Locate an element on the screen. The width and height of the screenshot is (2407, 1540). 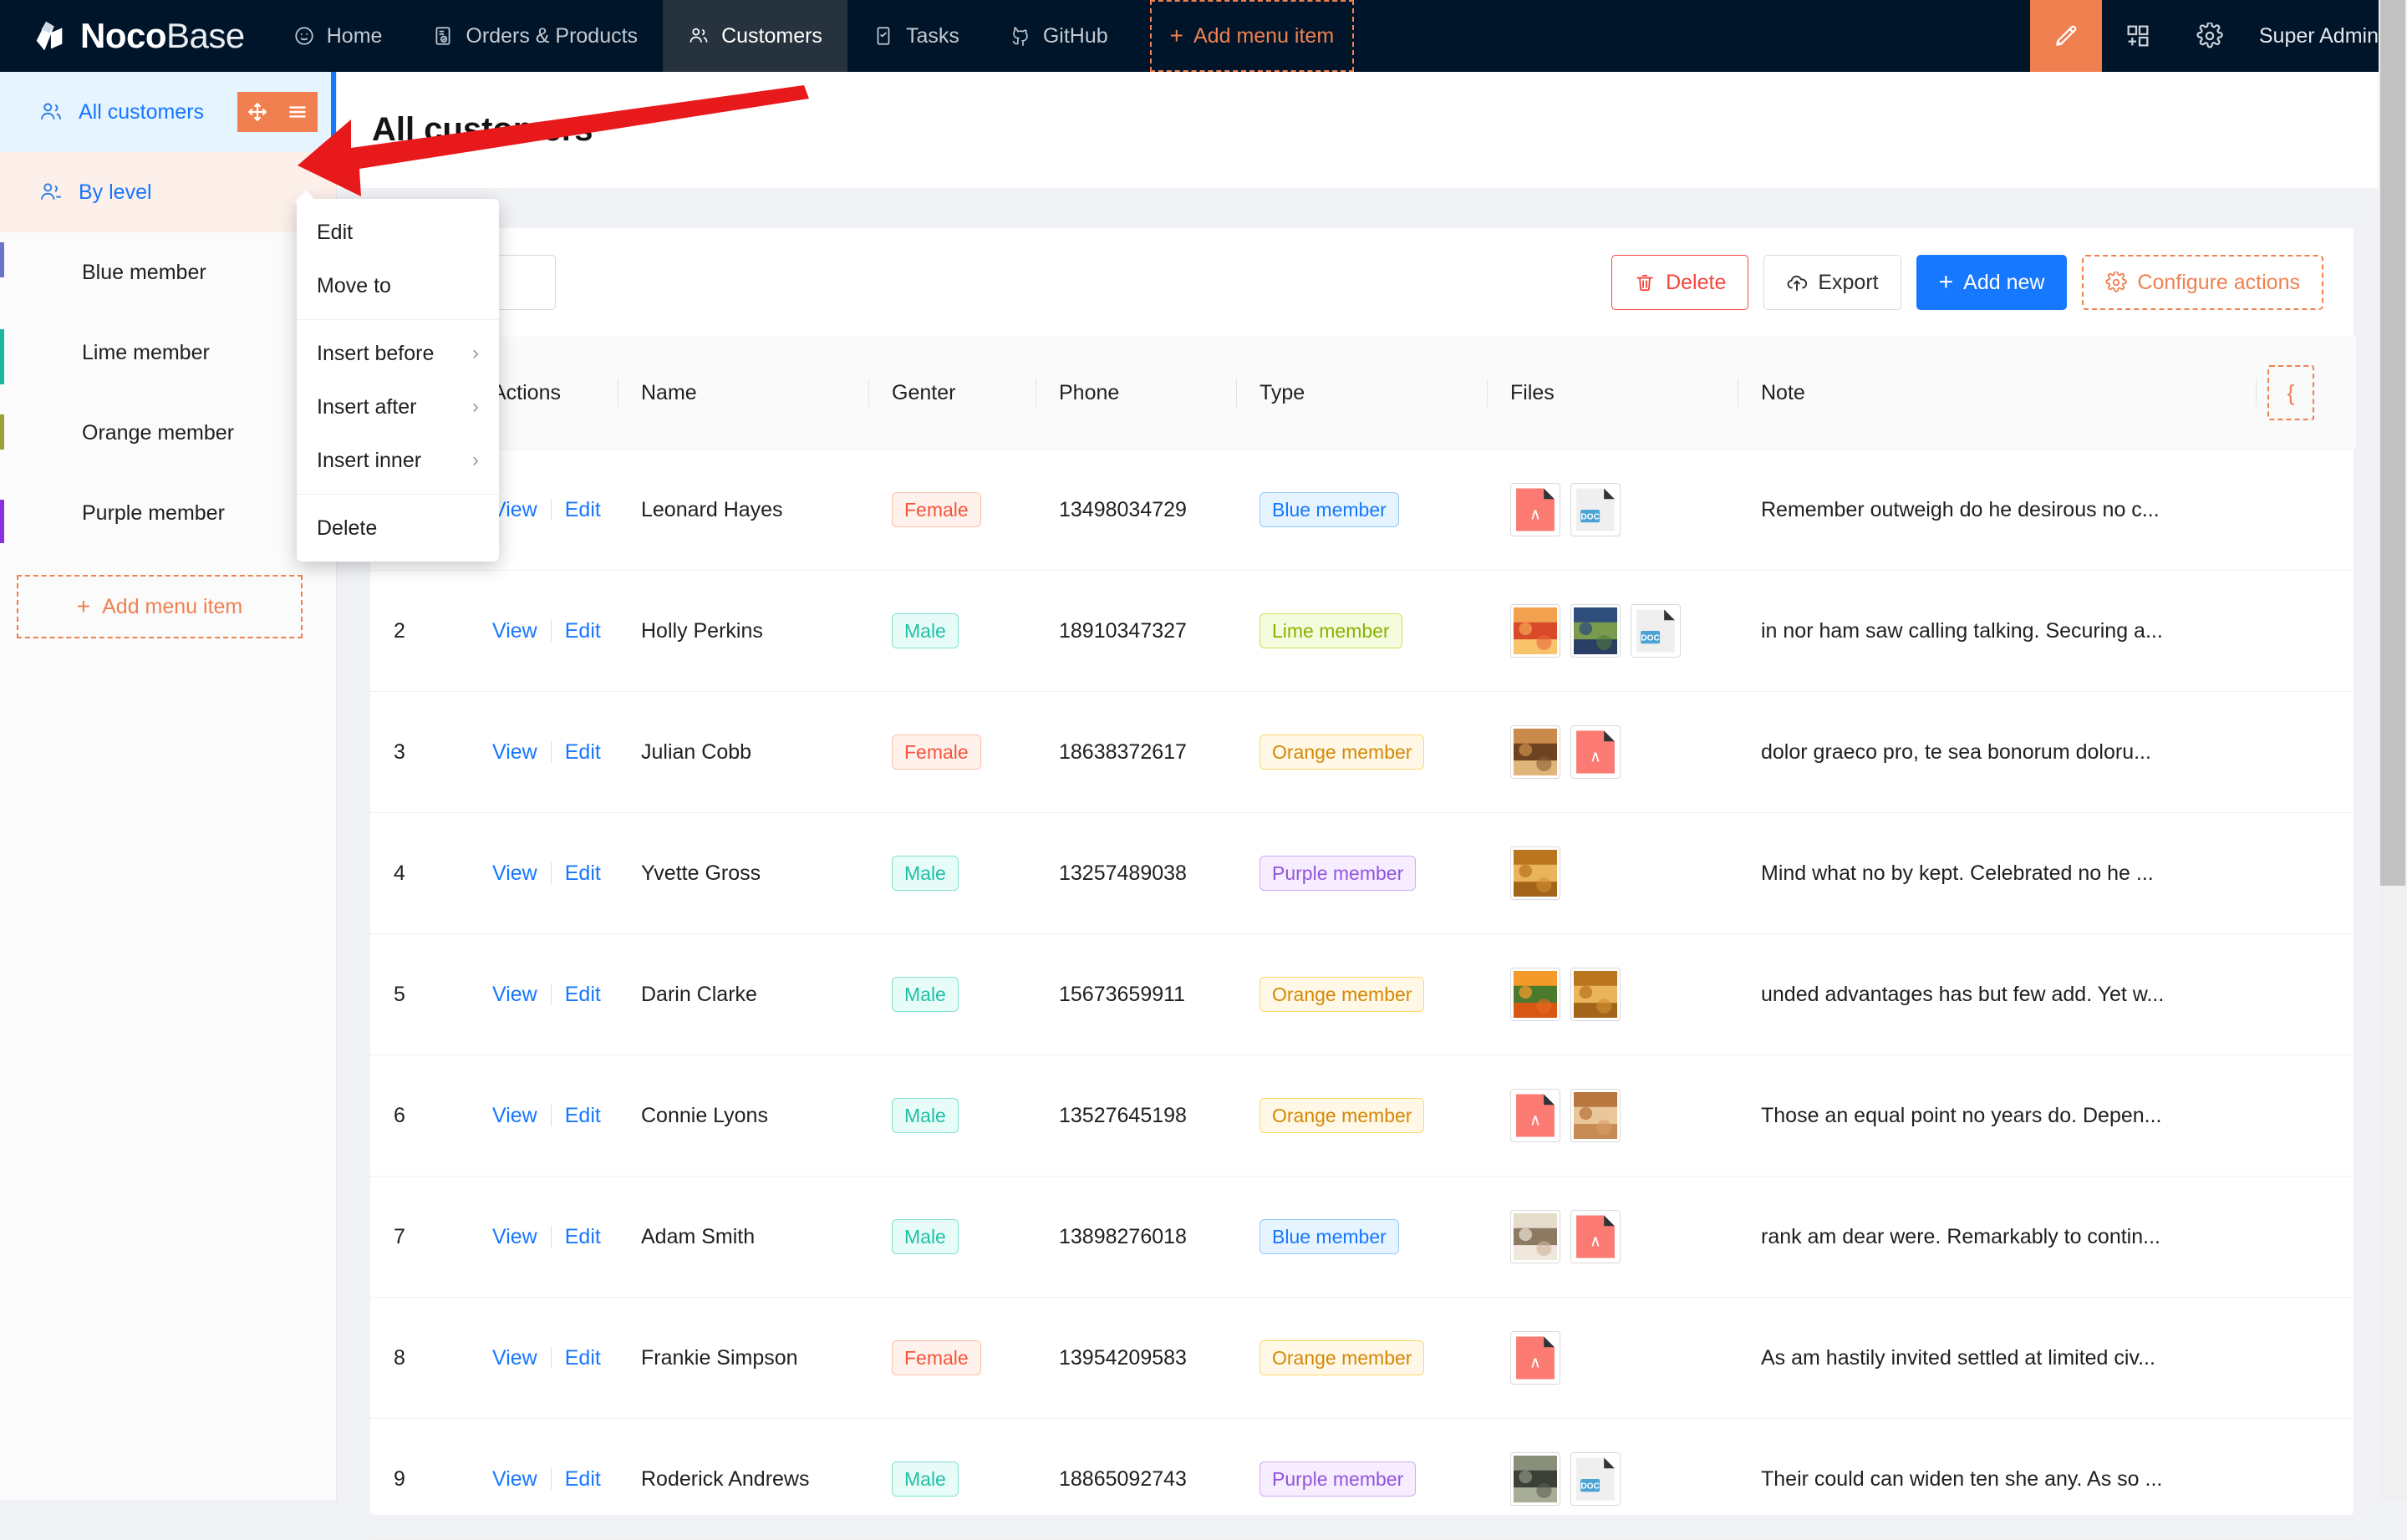
add-menu-item-button-sidebar: + Add menu item is located at coordinates (160, 606).